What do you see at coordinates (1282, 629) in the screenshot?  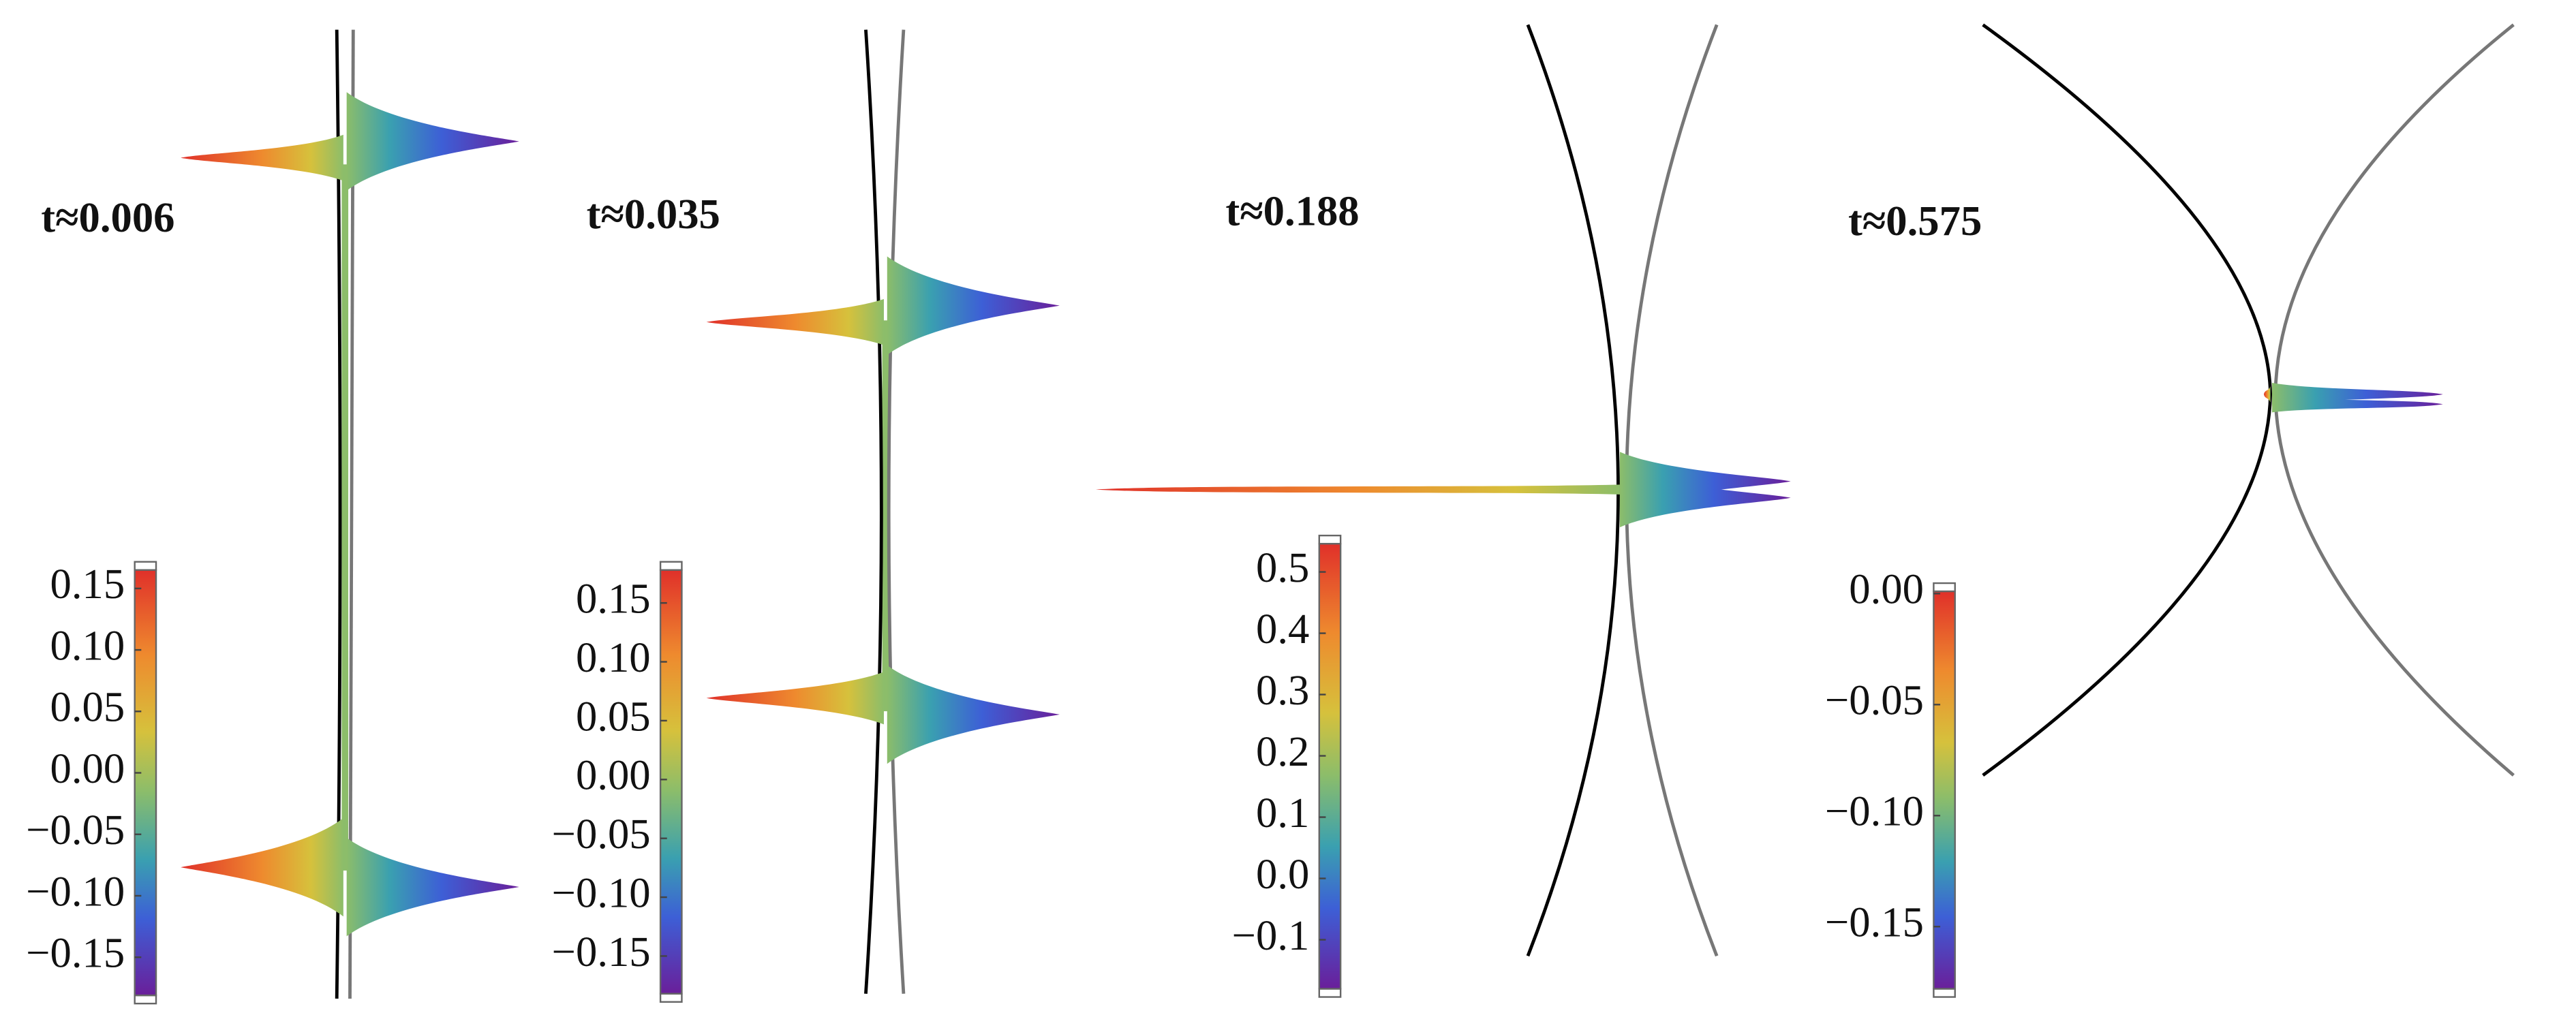 I see `colorbar-tick-label: 0.4` at bounding box center [1282, 629].